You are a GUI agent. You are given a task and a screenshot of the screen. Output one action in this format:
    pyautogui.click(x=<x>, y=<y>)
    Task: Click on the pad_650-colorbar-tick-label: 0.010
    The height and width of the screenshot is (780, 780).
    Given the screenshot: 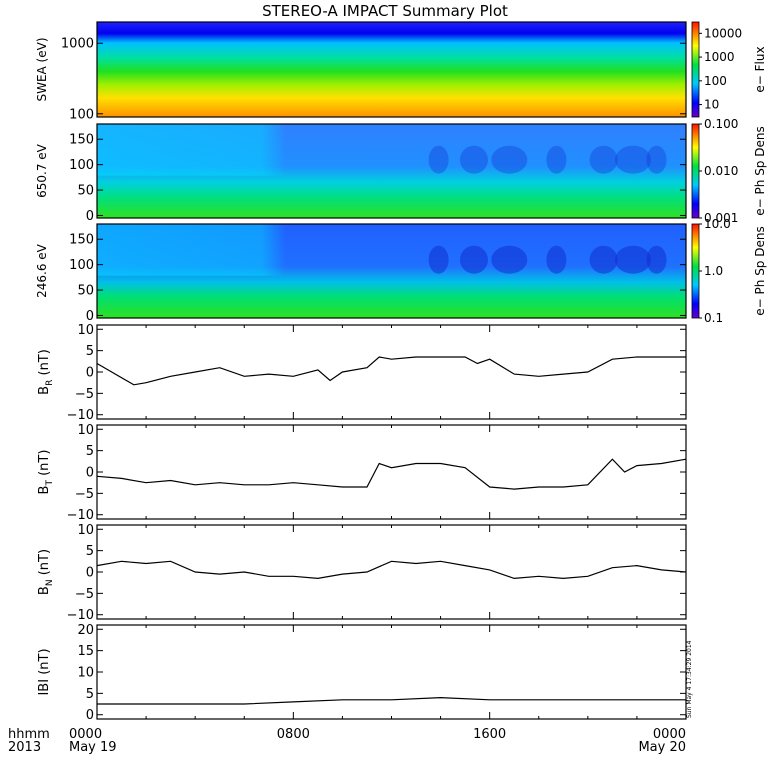 What is the action you would take?
    pyautogui.click(x=721, y=171)
    